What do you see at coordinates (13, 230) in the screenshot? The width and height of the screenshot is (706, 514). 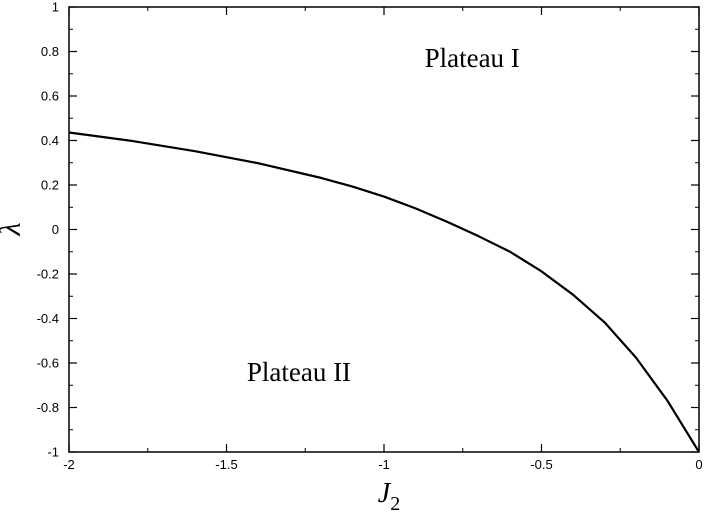 I see `y-axis-label: λ` at bounding box center [13, 230].